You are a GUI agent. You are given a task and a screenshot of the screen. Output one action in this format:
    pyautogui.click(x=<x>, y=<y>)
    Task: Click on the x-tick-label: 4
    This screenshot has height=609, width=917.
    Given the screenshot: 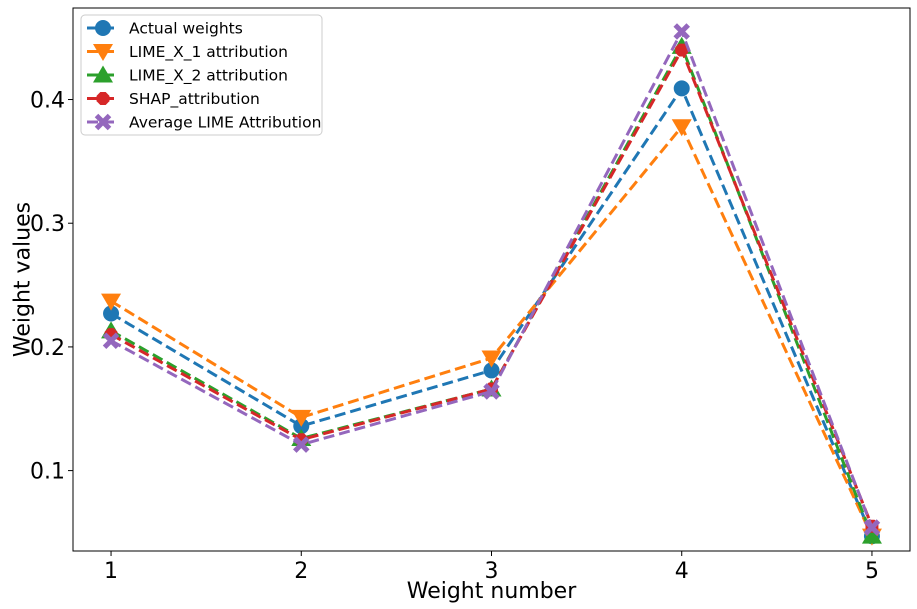 What is the action you would take?
    pyautogui.click(x=682, y=571)
    